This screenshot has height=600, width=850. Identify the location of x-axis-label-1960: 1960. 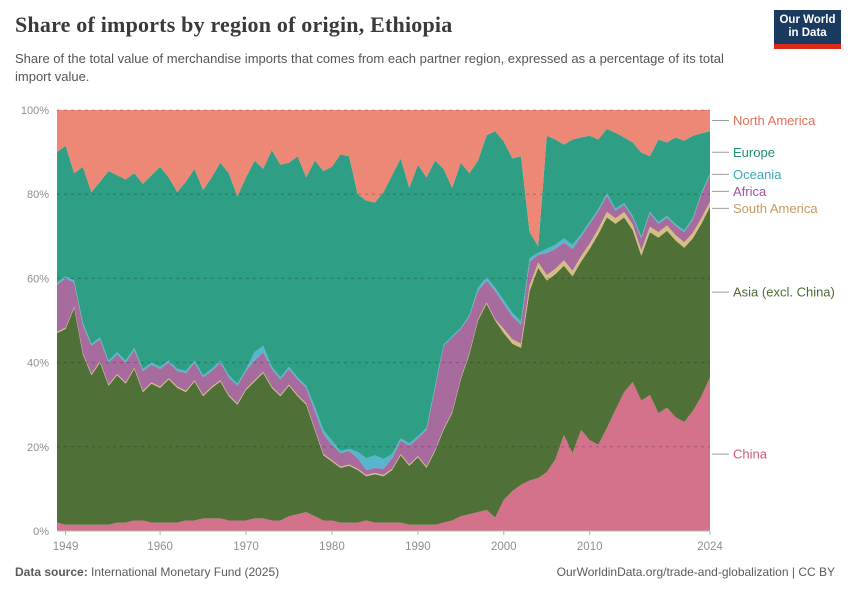
(160, 547).